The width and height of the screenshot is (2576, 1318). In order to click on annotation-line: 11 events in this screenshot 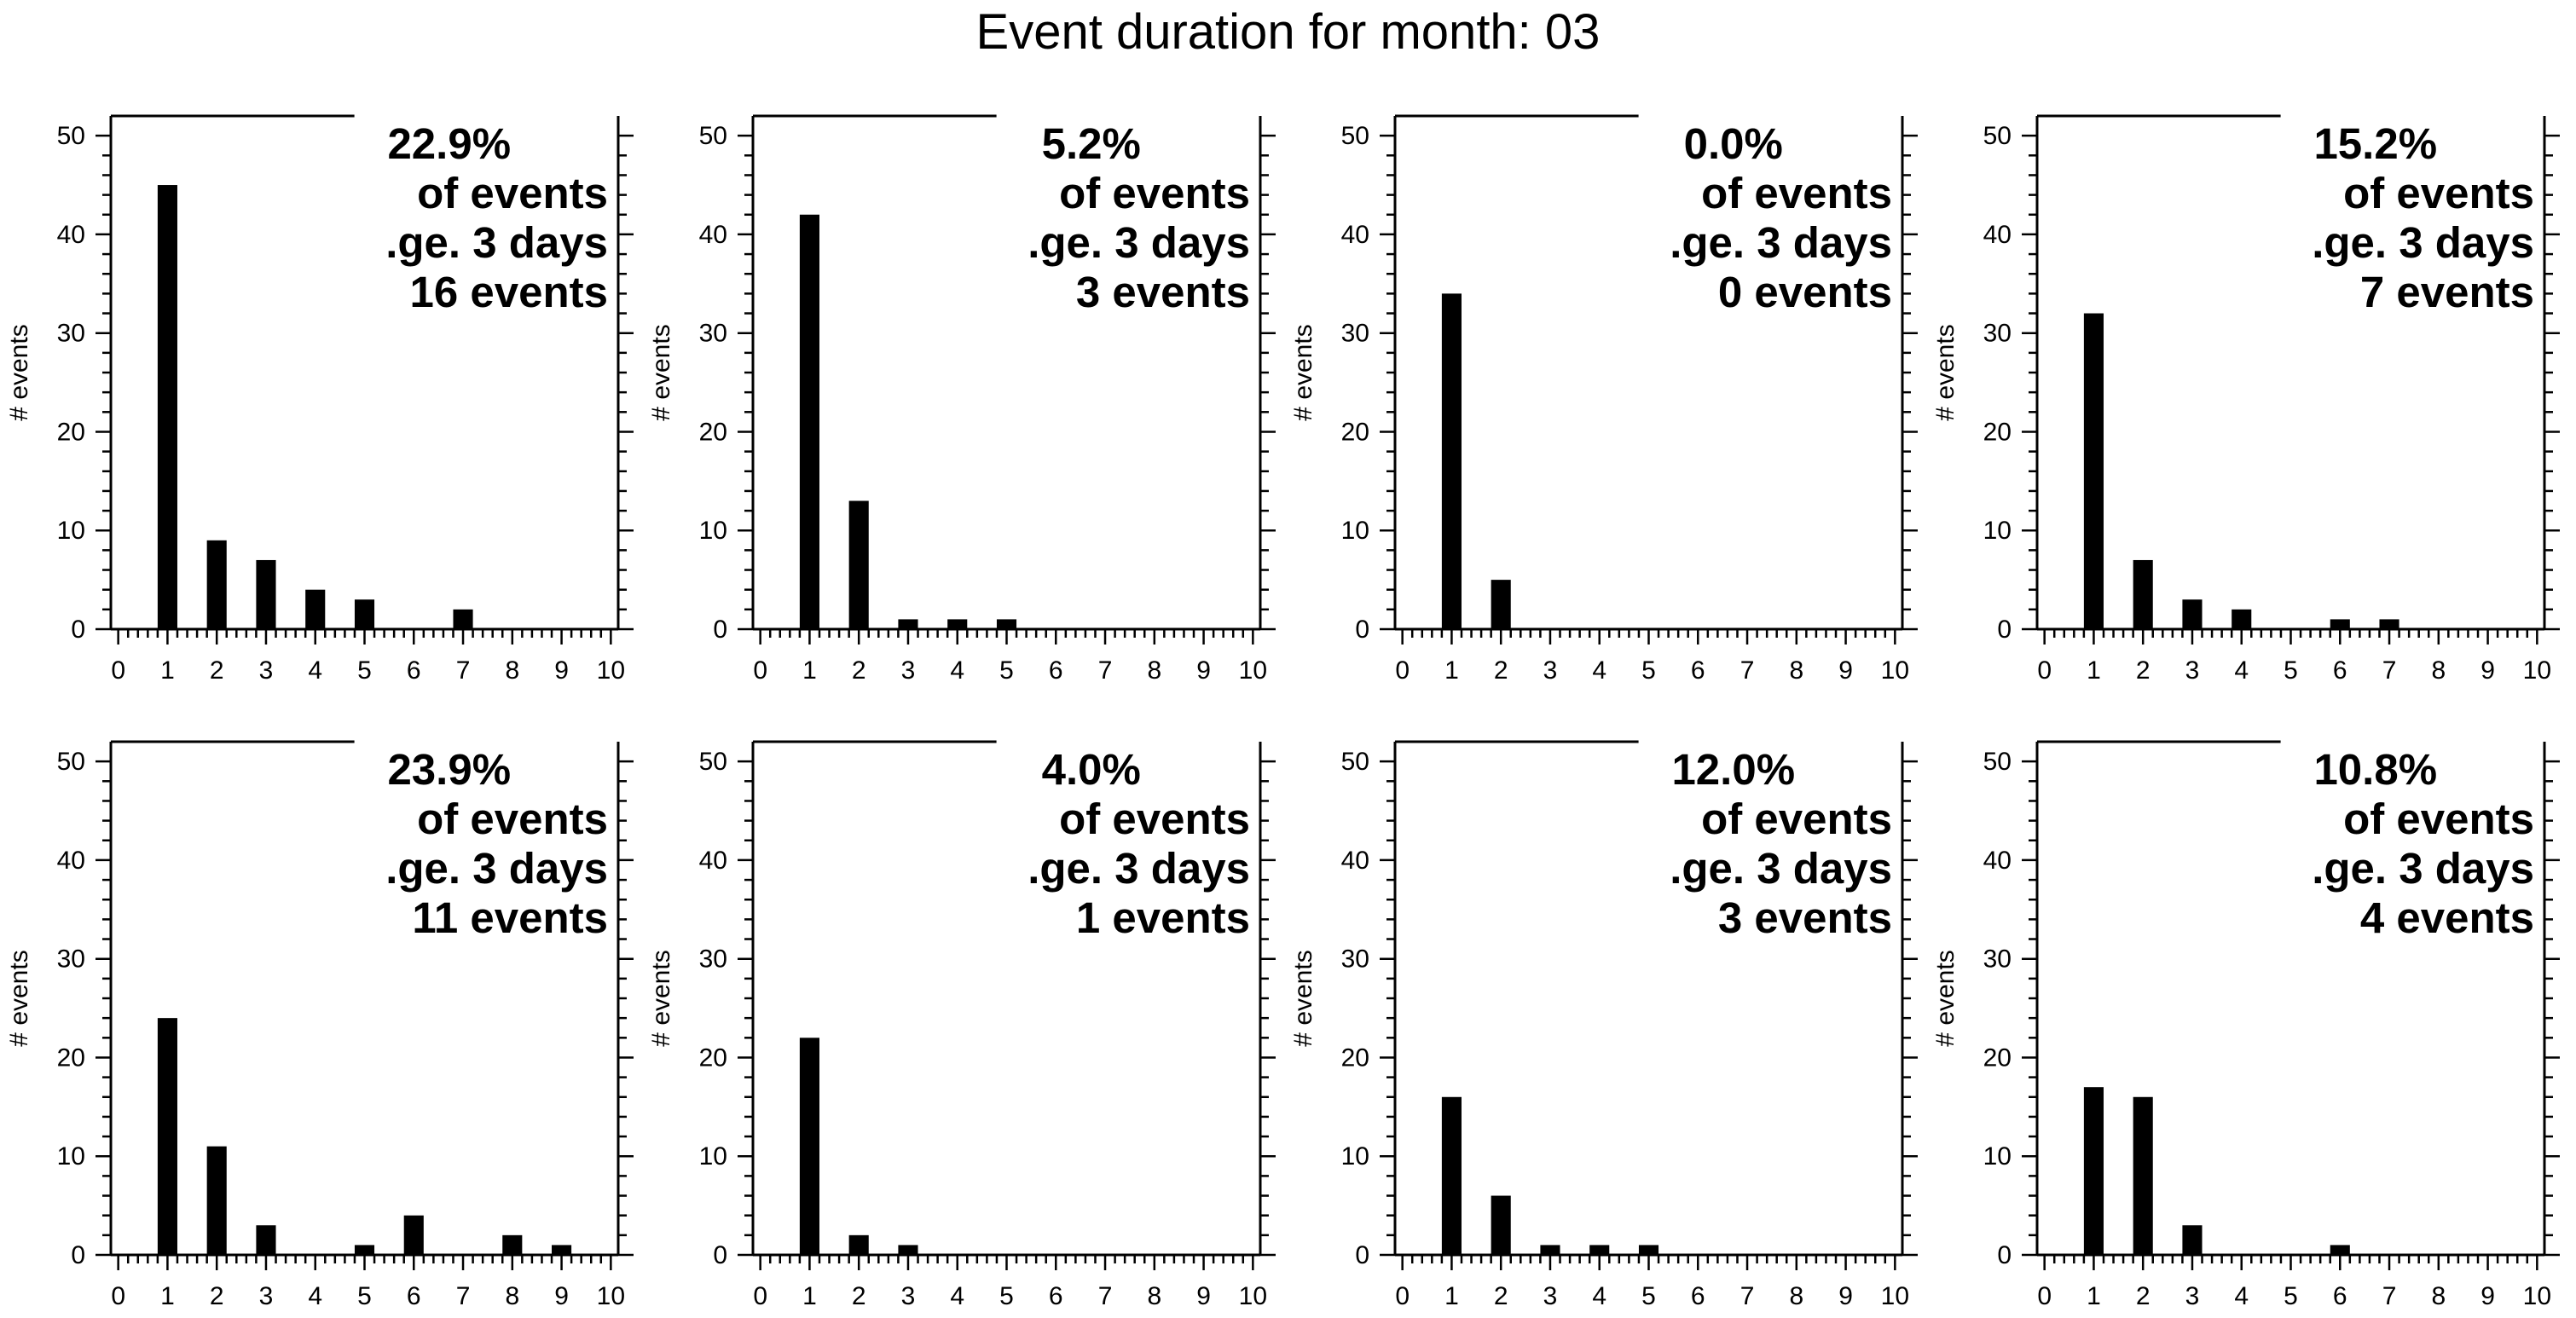, I will do `click(510, 917)`.